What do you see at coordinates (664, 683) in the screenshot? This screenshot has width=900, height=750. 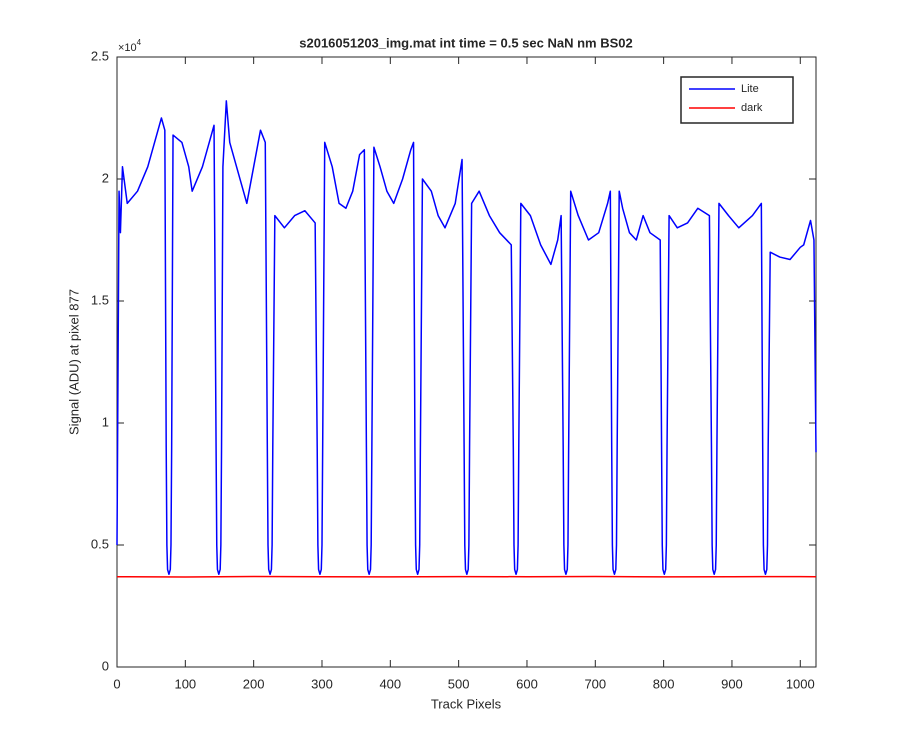 I see `x-tick-label: 800` at bounding box center [664, 683].